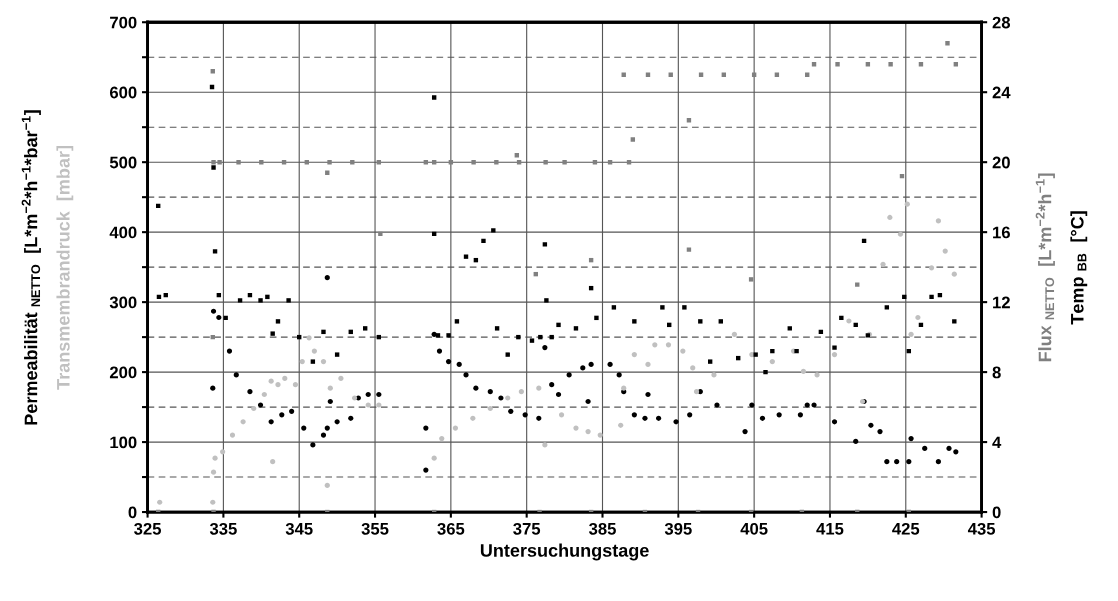 The image size is (1118, 601). What do you see at coordinates (1001, 162) in the screenshot?
I see `y2-tick-label: 20` at bounding box center [1001, 162].